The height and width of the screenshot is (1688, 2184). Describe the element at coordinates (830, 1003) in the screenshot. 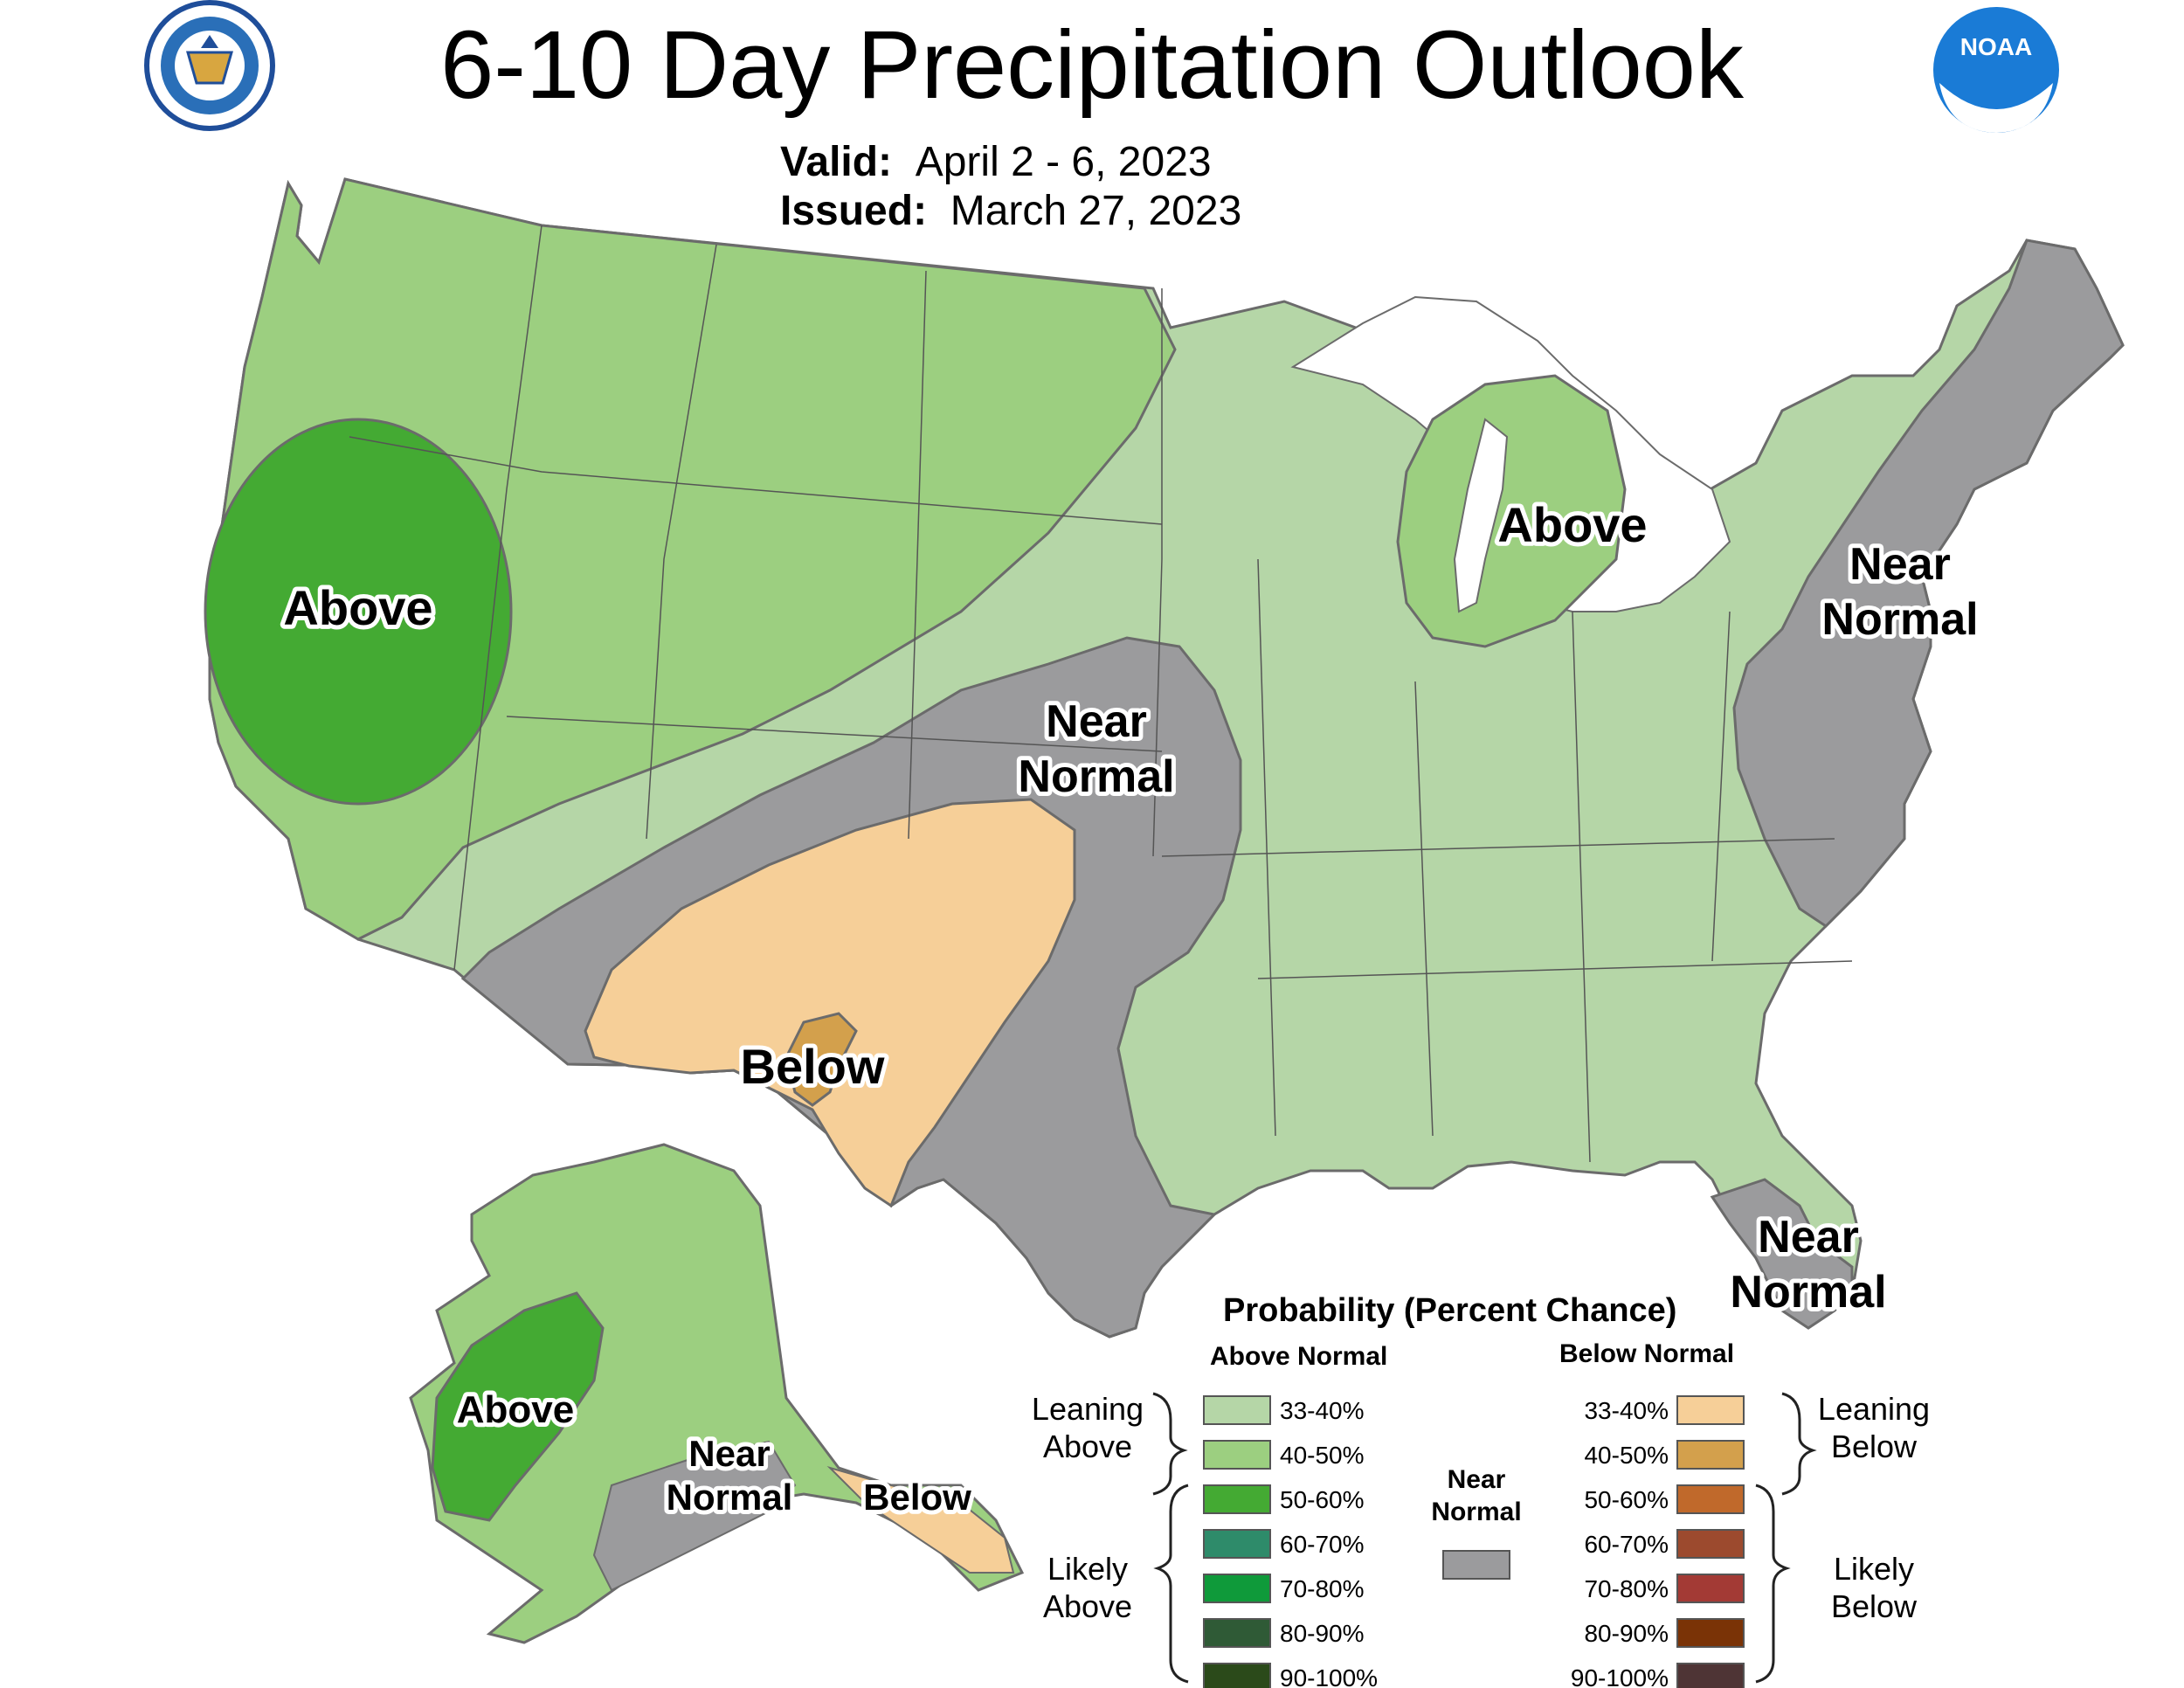

I see `below-southwest-region` at that location.